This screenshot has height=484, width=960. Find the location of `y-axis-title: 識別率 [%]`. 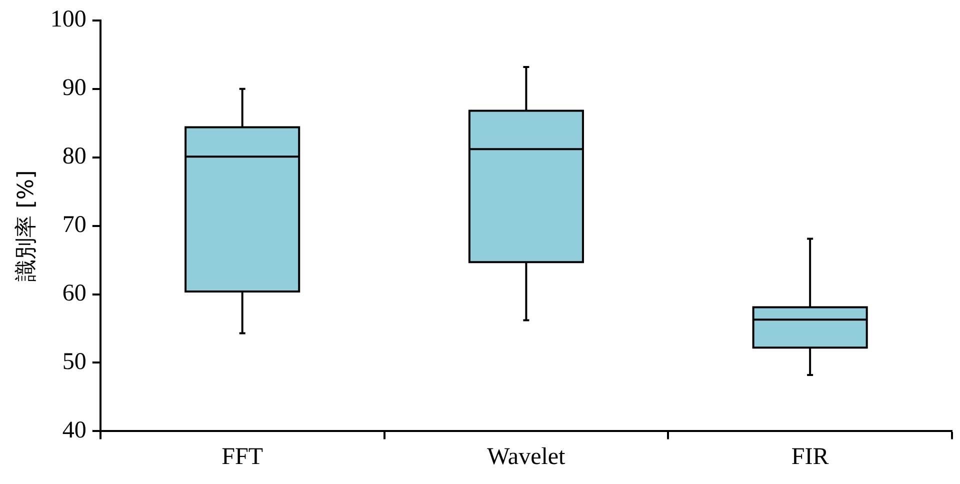

y-axis-title: 識別率 [%] is located at coordinates (26, 226).